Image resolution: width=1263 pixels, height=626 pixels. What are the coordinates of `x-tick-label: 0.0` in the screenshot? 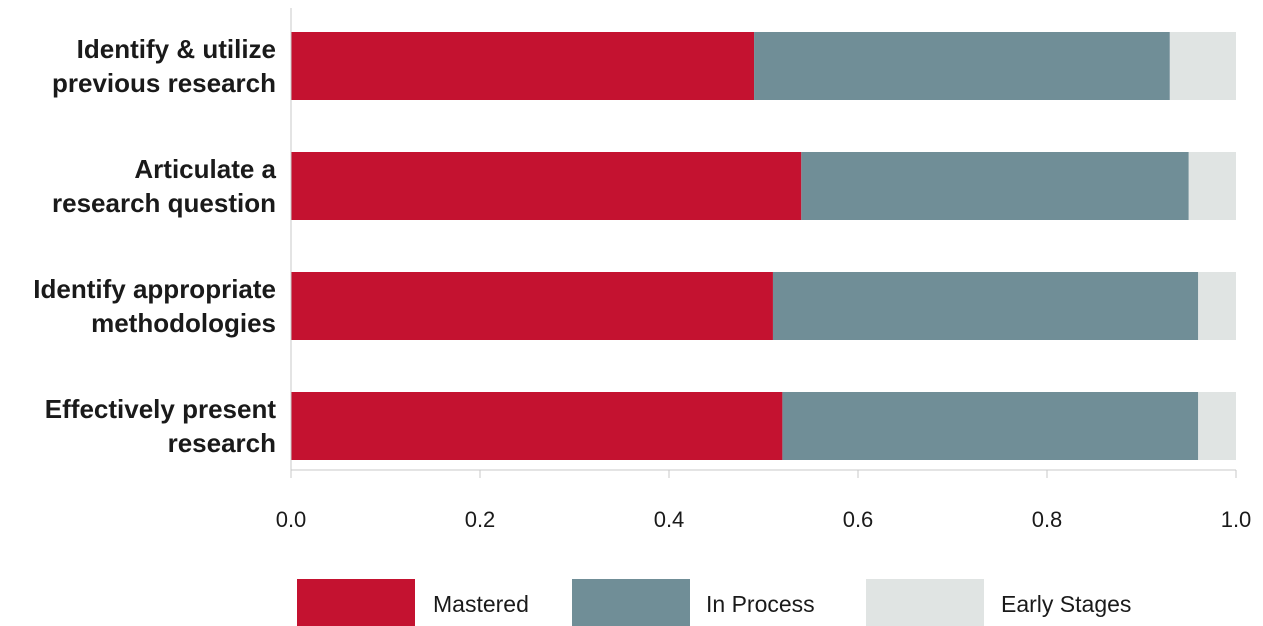 It's located at (291, 519).